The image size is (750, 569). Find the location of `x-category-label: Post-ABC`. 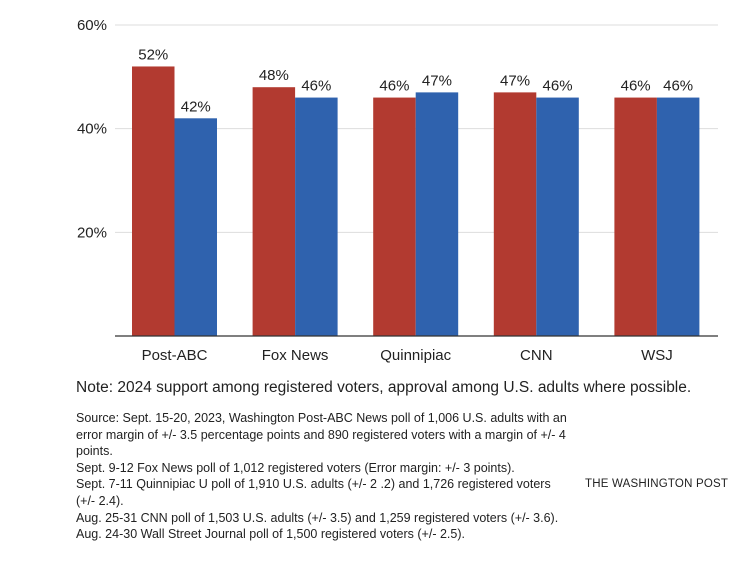

x-category-label: Post-ABC is located at coordinates (175, 355).